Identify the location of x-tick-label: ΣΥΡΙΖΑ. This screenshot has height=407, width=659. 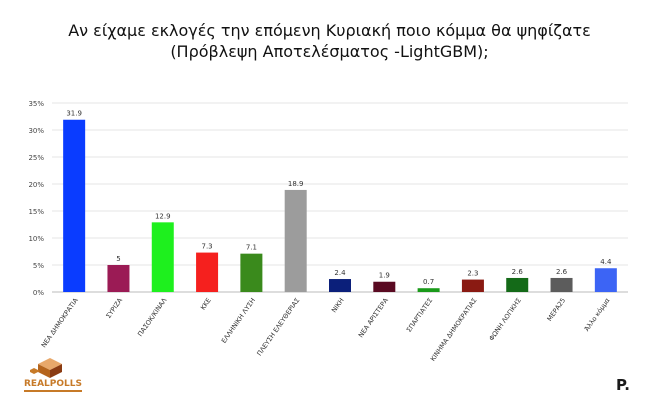
(114, 308).